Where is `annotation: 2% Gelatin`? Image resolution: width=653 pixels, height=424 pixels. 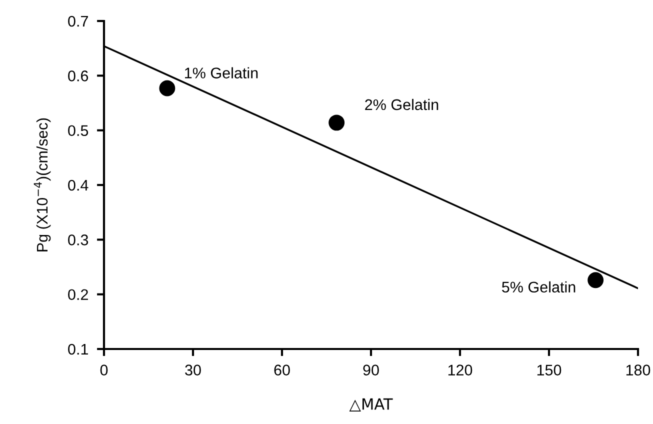
annotation: 2% Gelatin is located at coordinates (401, 104).